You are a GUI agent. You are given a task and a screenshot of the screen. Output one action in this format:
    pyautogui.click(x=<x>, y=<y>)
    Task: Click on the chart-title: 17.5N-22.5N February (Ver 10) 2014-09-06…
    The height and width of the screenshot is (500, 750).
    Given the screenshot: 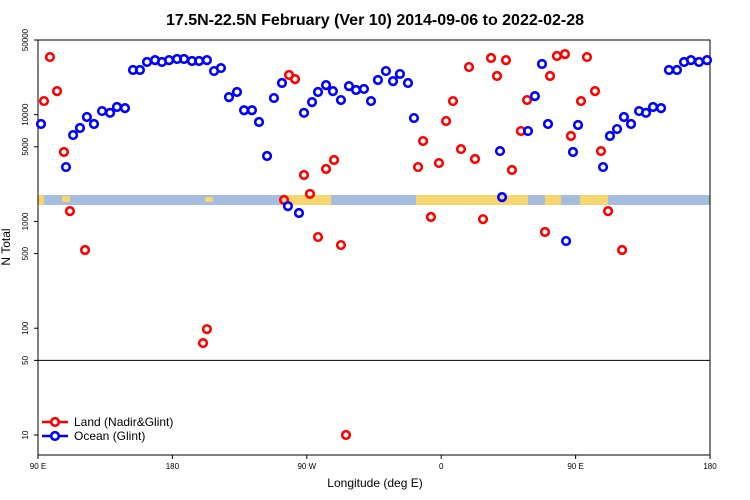 What is the action you would take?
    pyautogui.click(x=375, y=20)
    